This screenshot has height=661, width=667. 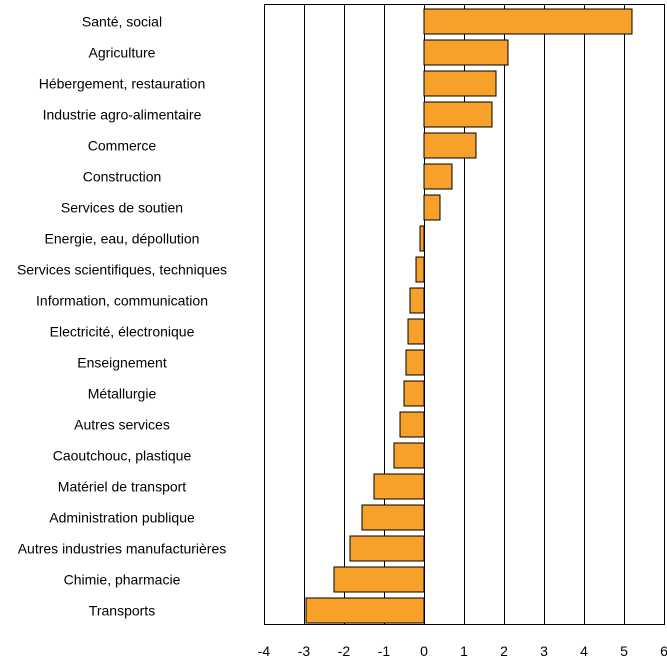 What do you see at coordinates (122, 518) in the screenshot?
I see `category-label: Administration publique` at bounding box center [122, 518].